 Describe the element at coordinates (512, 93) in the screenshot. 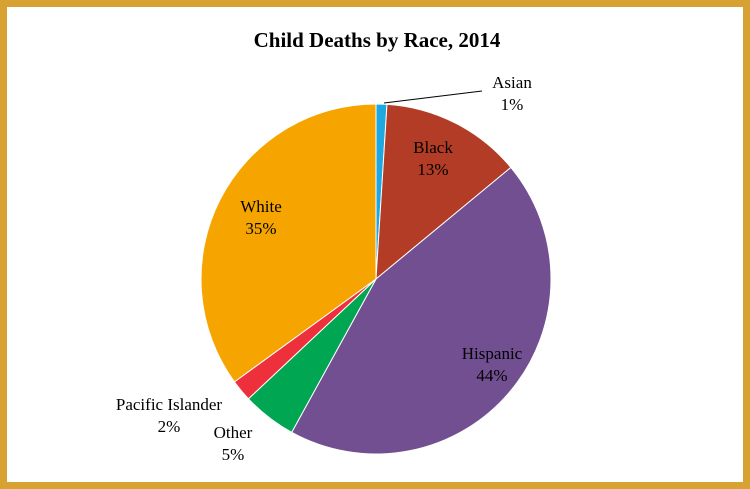

I see `slice-label-asian: Asian 1%` at that location.